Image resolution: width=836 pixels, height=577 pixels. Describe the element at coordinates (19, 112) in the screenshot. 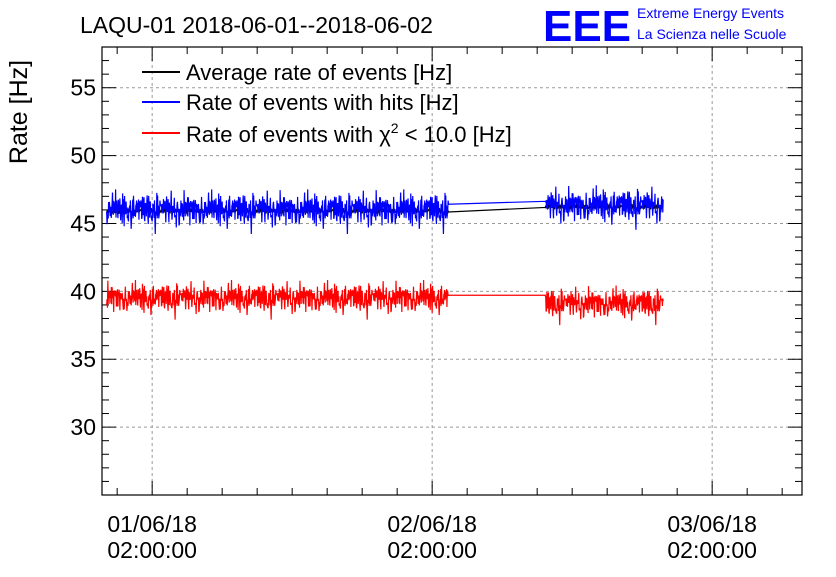

I see `y-axis-label: Rate [Hz]` at that location.